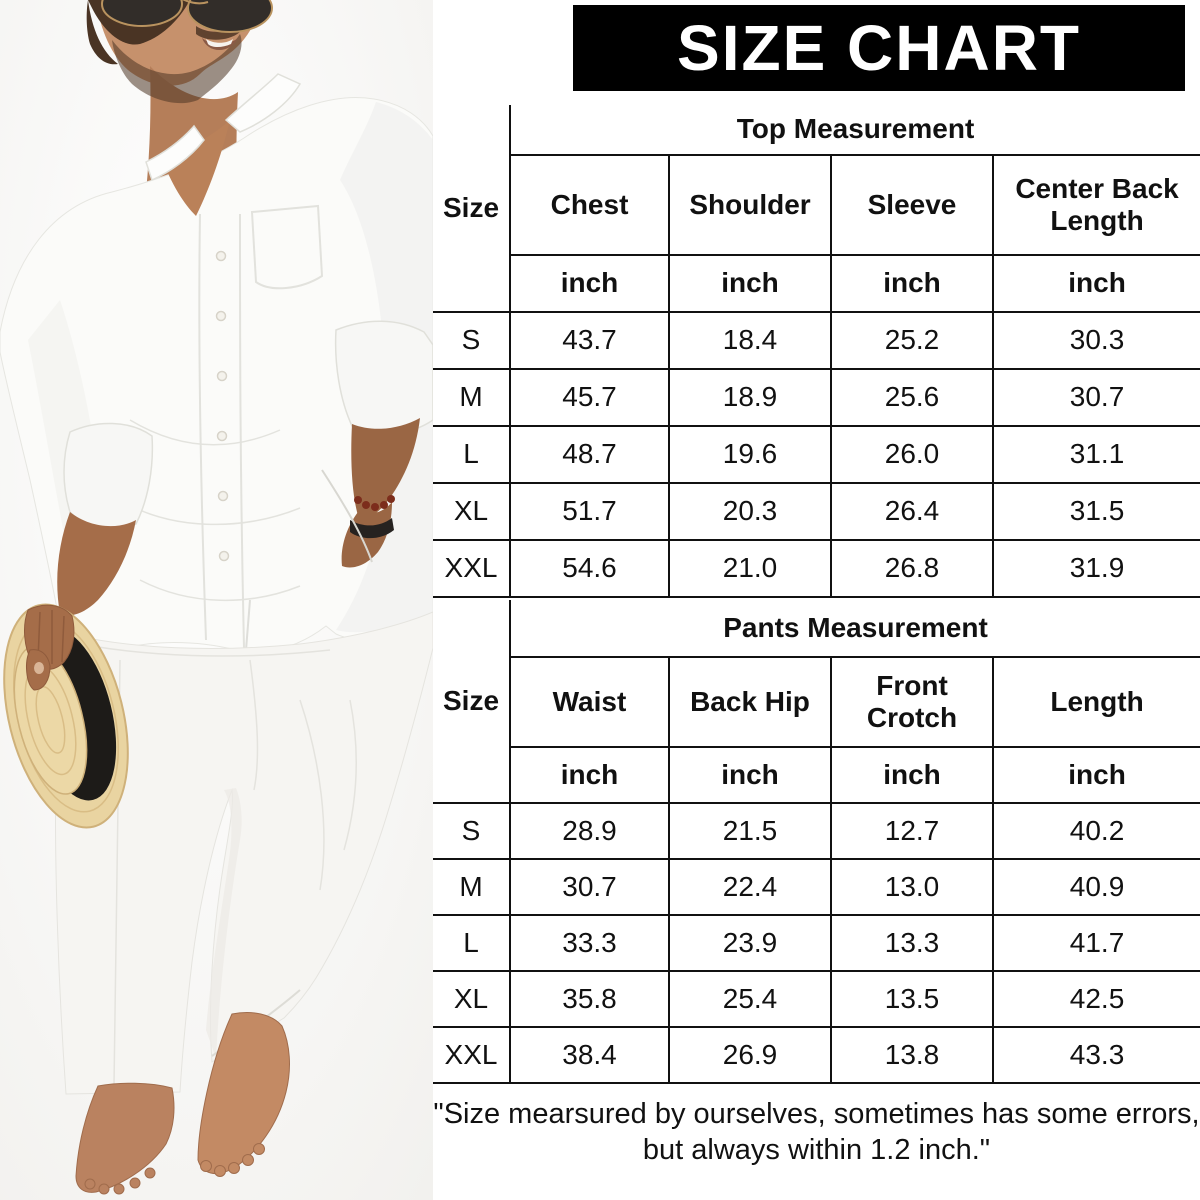  Describe the element at coordinates (749, 512) in the screenshot. I see `value-cell: 20.3` at that location.